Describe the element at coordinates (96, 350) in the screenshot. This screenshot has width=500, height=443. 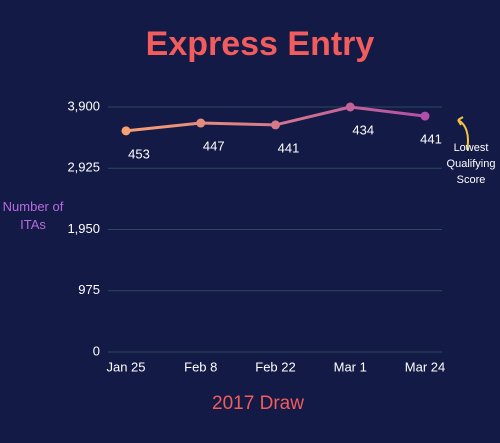
I see `y-tick-label: 0` at that location.